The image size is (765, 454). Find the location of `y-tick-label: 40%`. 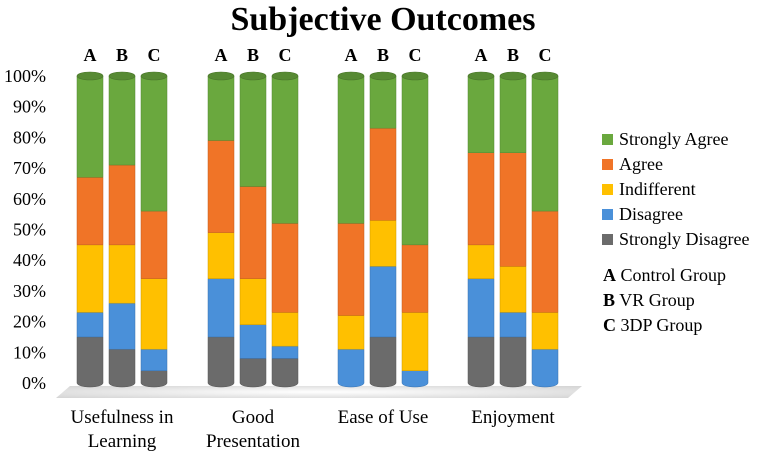

y-tick-label: 40% is located at coordinates (29, 260).